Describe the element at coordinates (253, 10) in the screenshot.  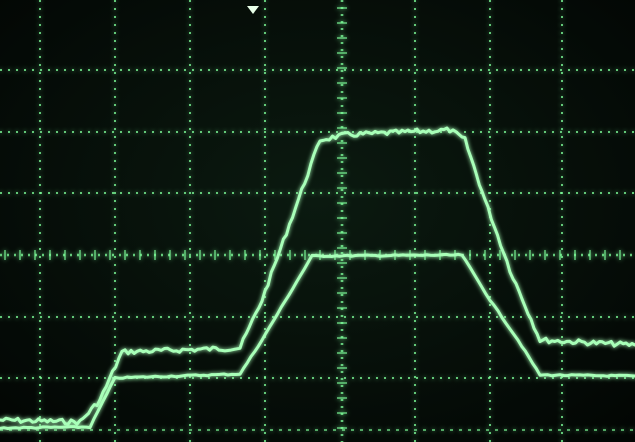
I see `trigger-marker-icon` at that location.